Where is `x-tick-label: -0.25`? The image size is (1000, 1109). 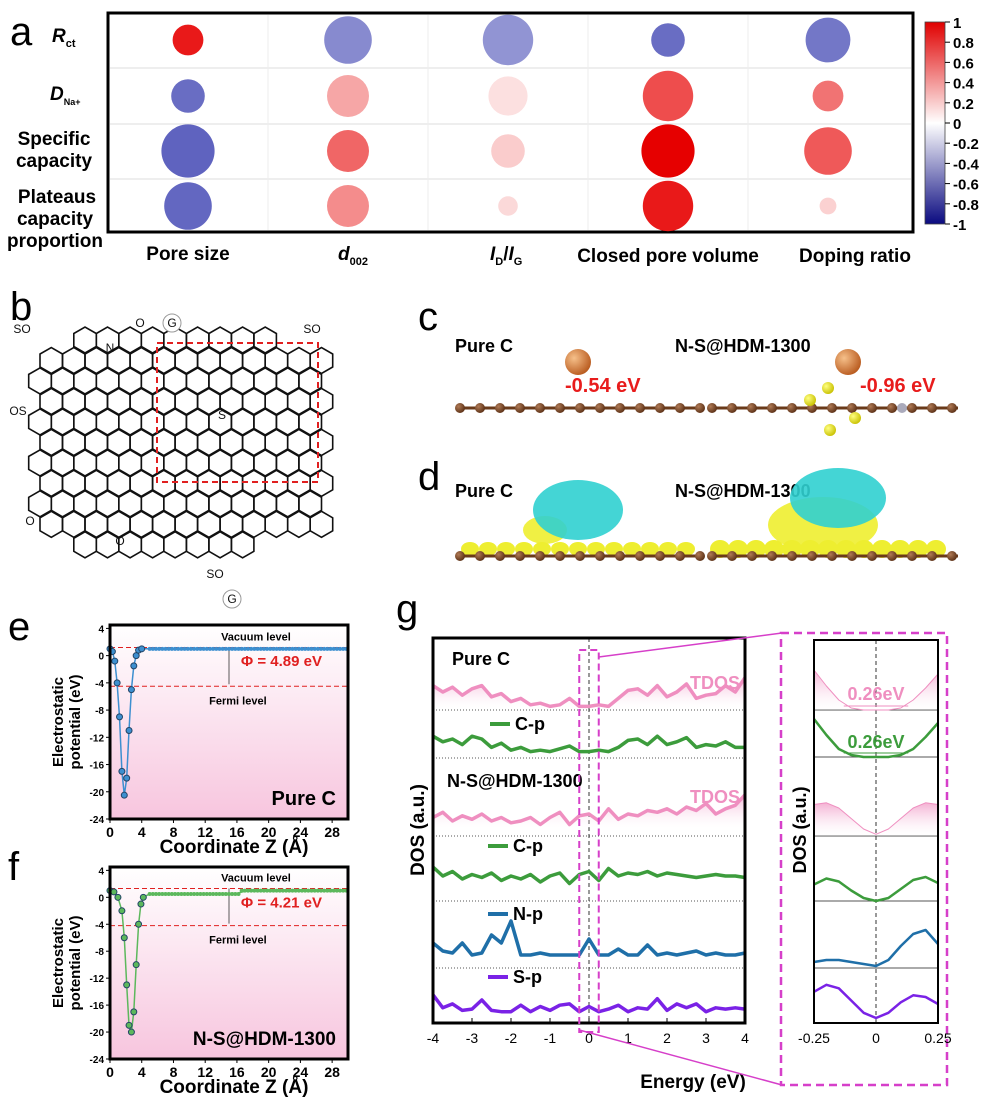
x-tick-label: -0.25 is located at coordinates (814, 1038).